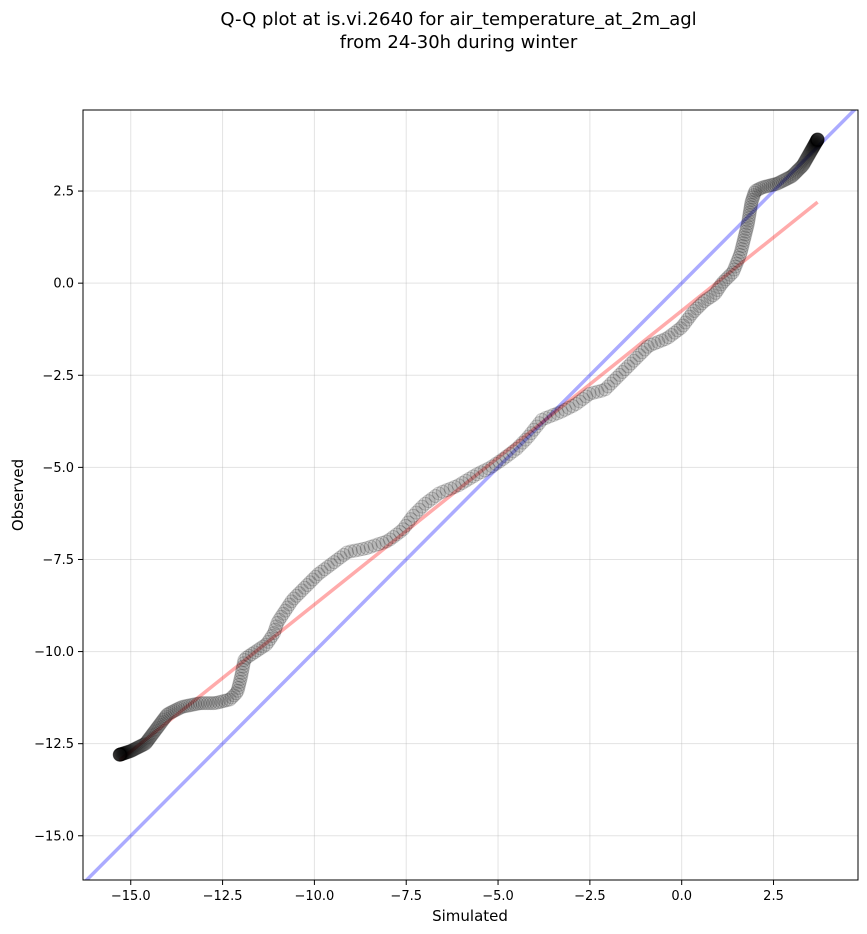  Describe the element at coordinates (681, 896) in the screenshot. I see `x-tick-label: 0.0` at that location.